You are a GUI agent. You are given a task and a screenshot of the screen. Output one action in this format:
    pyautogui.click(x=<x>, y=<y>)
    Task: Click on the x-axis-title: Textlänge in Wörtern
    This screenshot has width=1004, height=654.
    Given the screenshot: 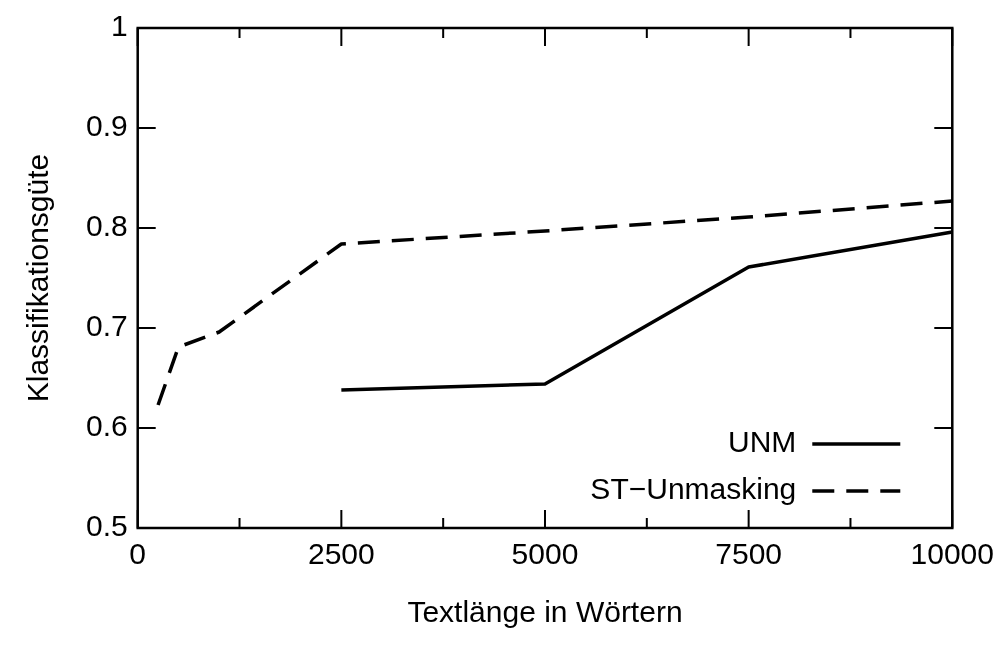 What is the action you would take?
    pyautogui.click(x=545, y=612)
    